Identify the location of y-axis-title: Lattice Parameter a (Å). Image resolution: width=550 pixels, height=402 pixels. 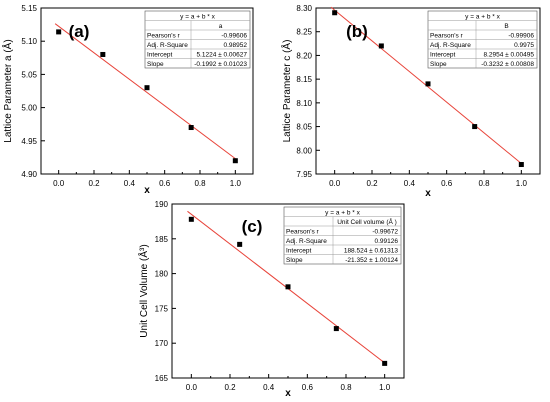
(7, 90).